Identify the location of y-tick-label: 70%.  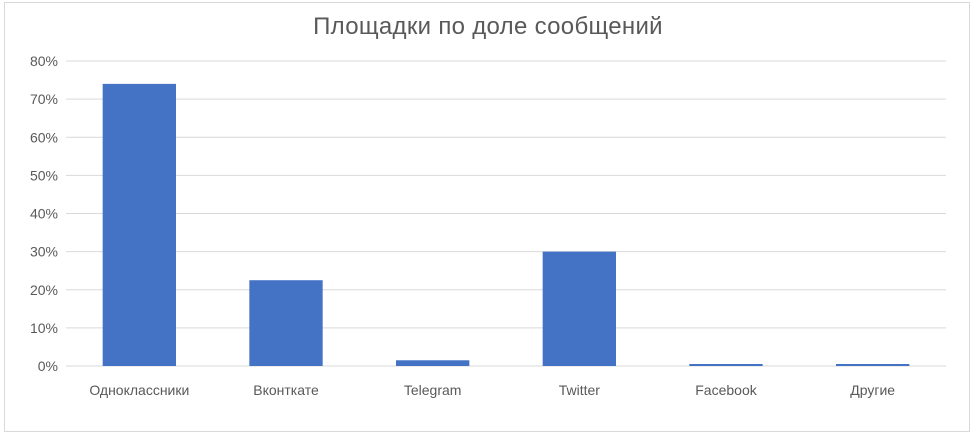
(44, 99).